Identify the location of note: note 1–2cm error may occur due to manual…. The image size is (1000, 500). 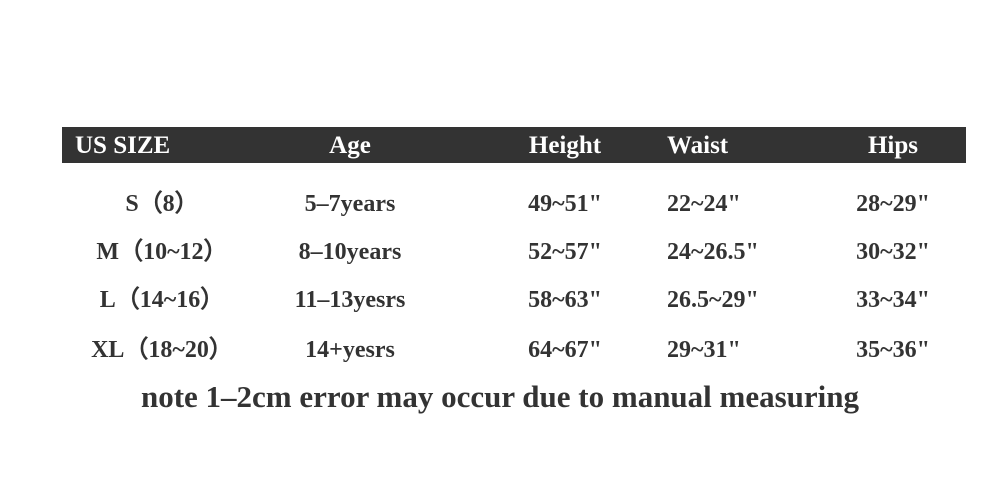
(500, 396).